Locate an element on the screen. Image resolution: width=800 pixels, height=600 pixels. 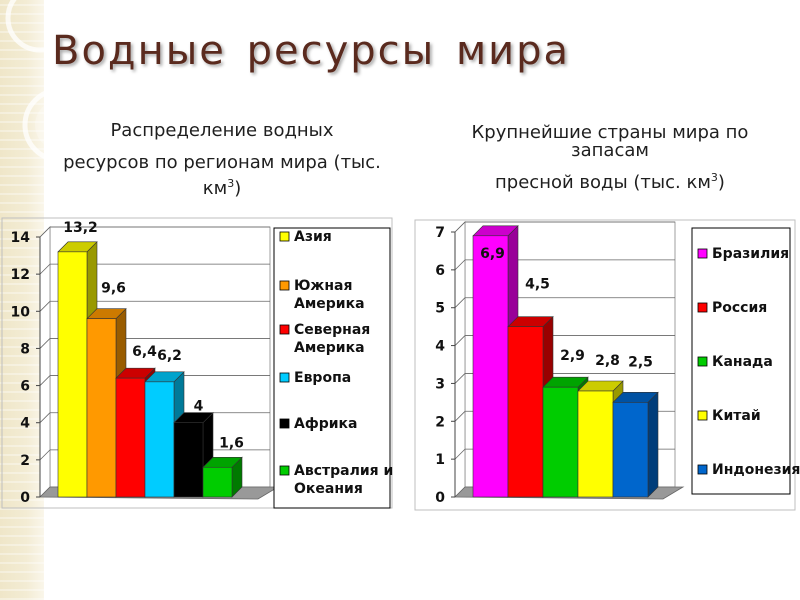
left-y-tick-label: 8 is located at coordinates (25, 349).